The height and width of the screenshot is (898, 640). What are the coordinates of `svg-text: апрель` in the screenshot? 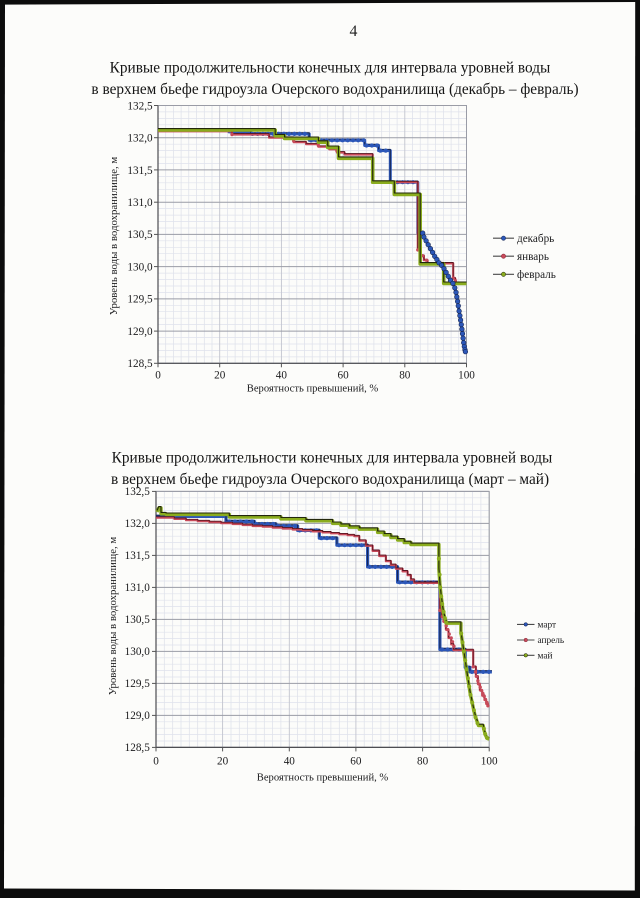 It's located at (551, 641).